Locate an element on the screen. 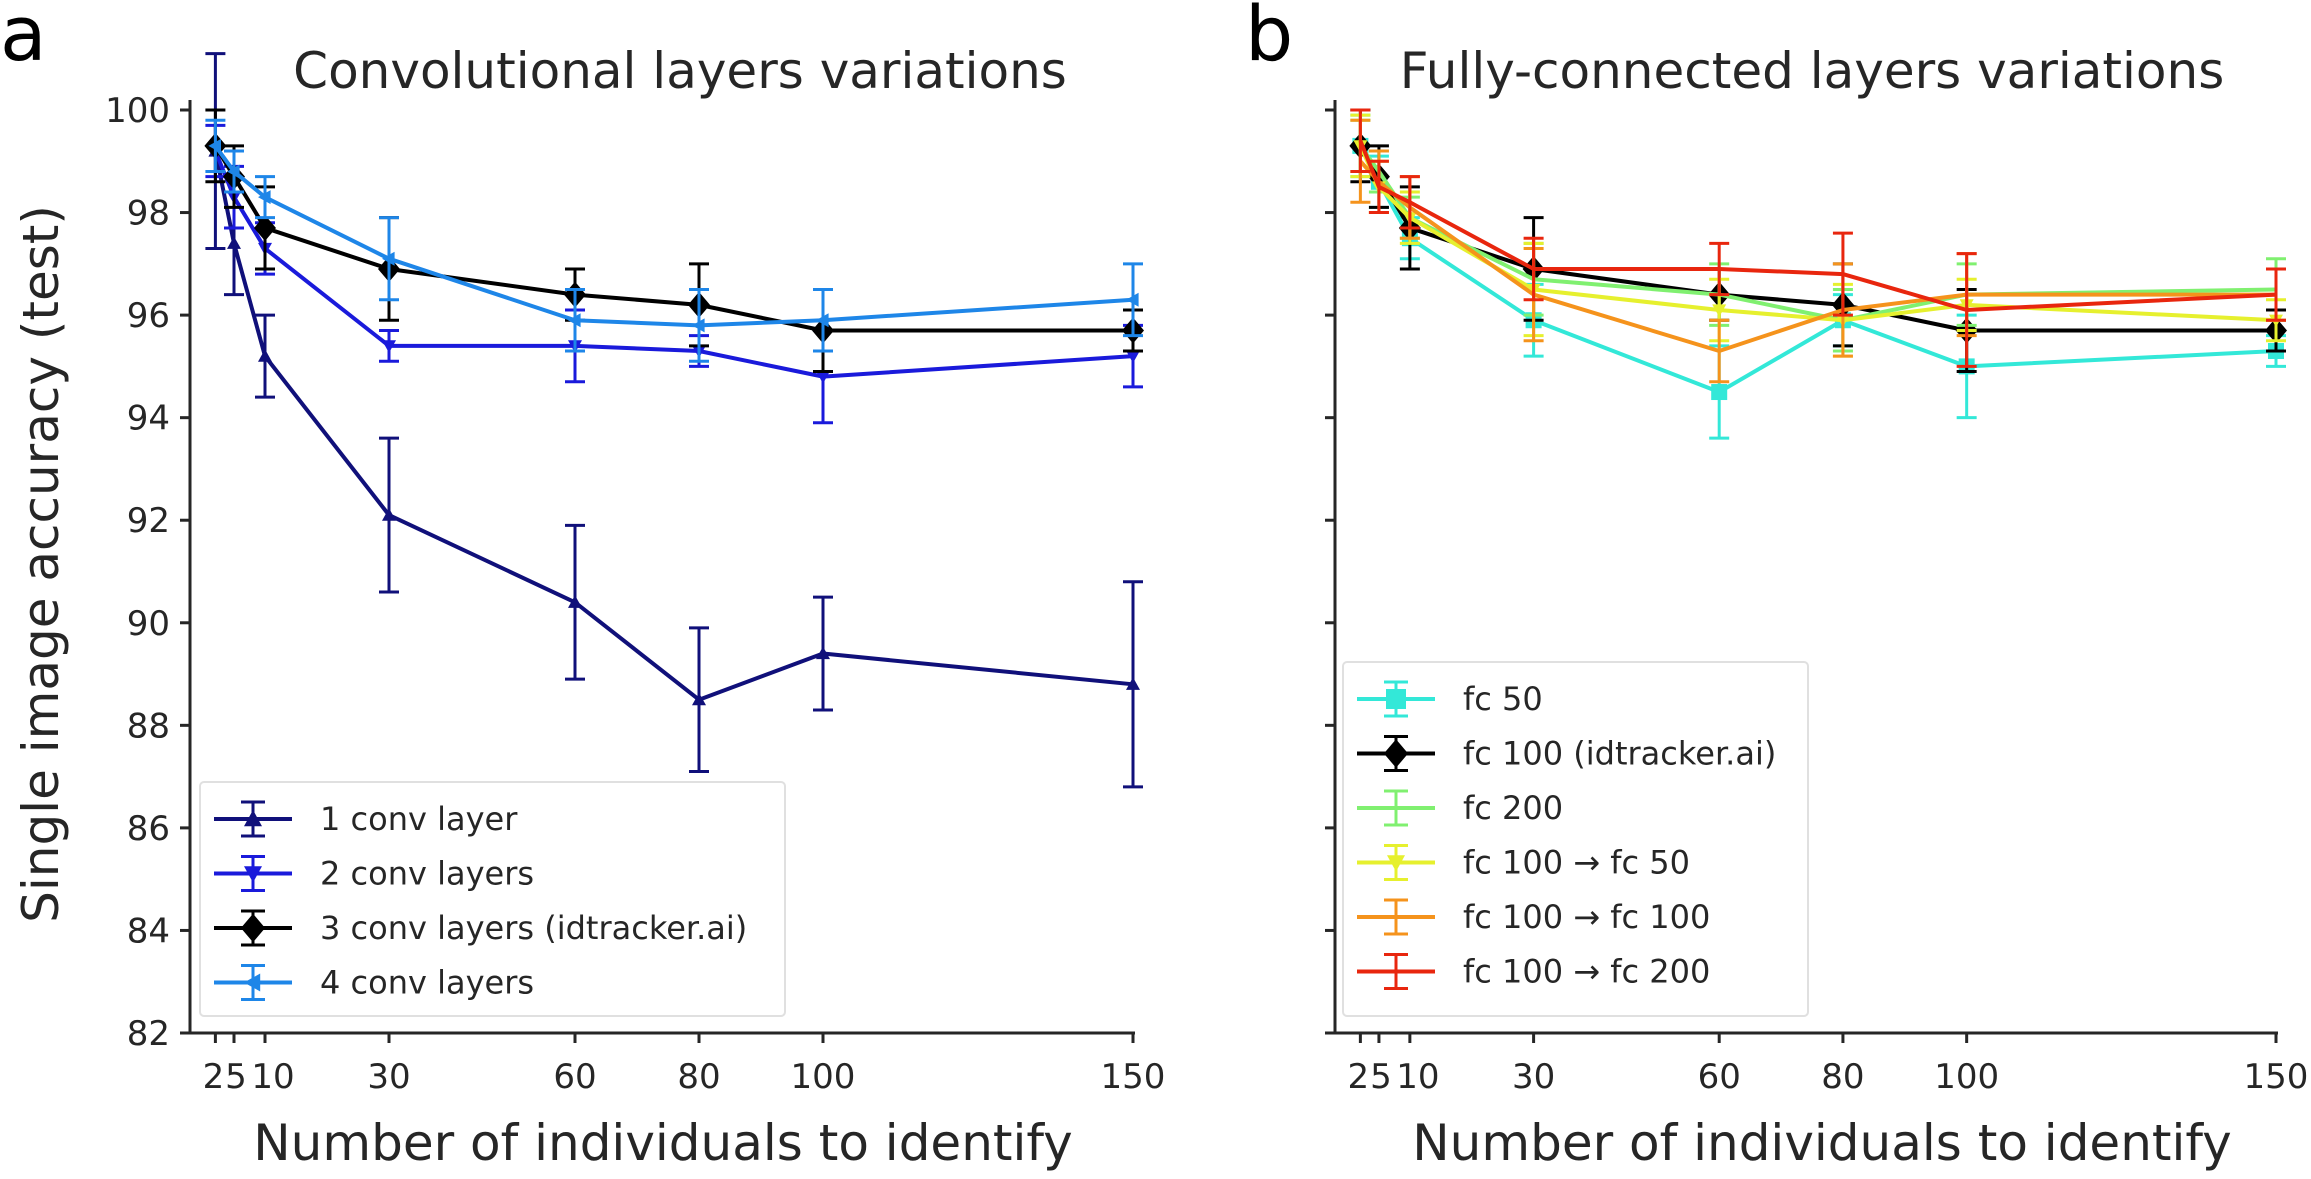 This screenshot has height=1179, width=2311. legend-item: 2 conv layers is located at coordinates (374, 874).